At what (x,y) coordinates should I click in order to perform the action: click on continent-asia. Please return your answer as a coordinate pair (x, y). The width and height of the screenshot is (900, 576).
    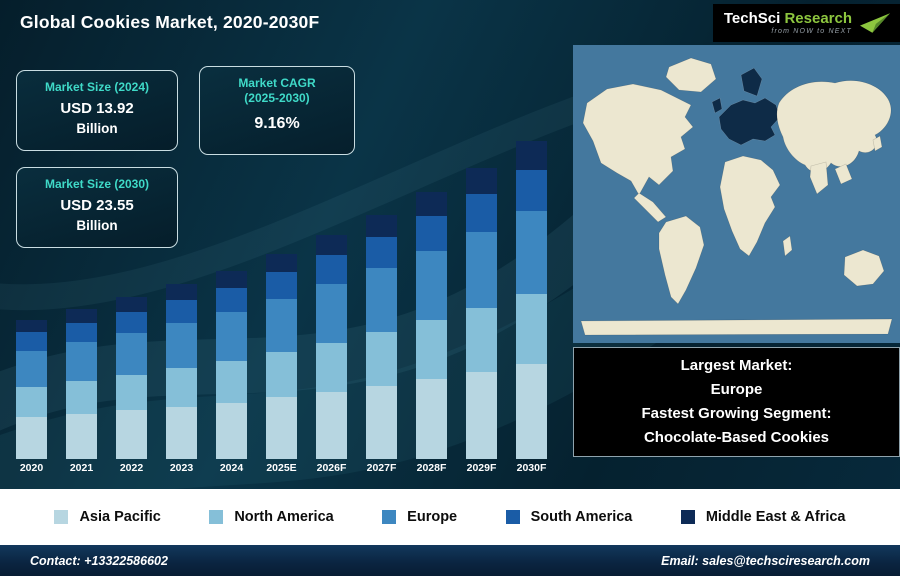
    Looking at the image, I should click on (834, 126).